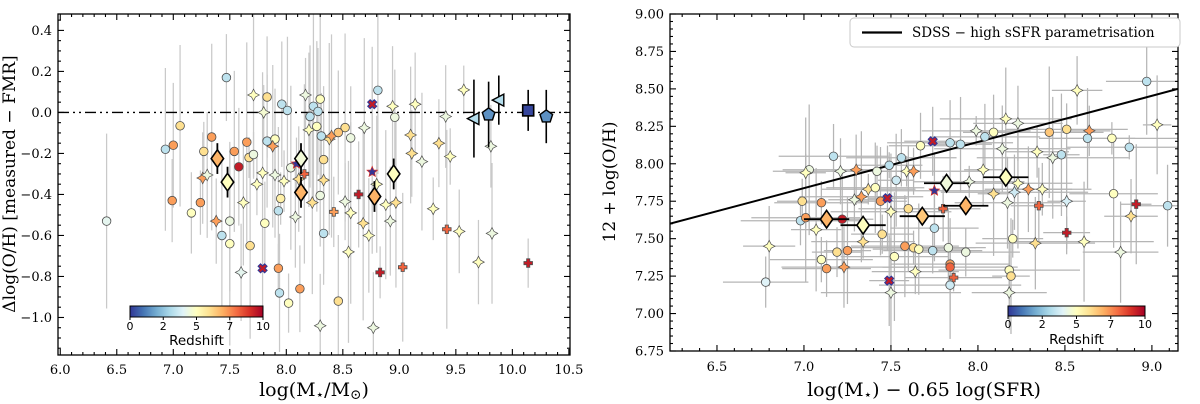 This screenshot has height=404, width=1200. What do you see at coordinates (36, 277) in the screenshot?
I see `y-tick-label: −0.8` at bounding box center [36, 277].